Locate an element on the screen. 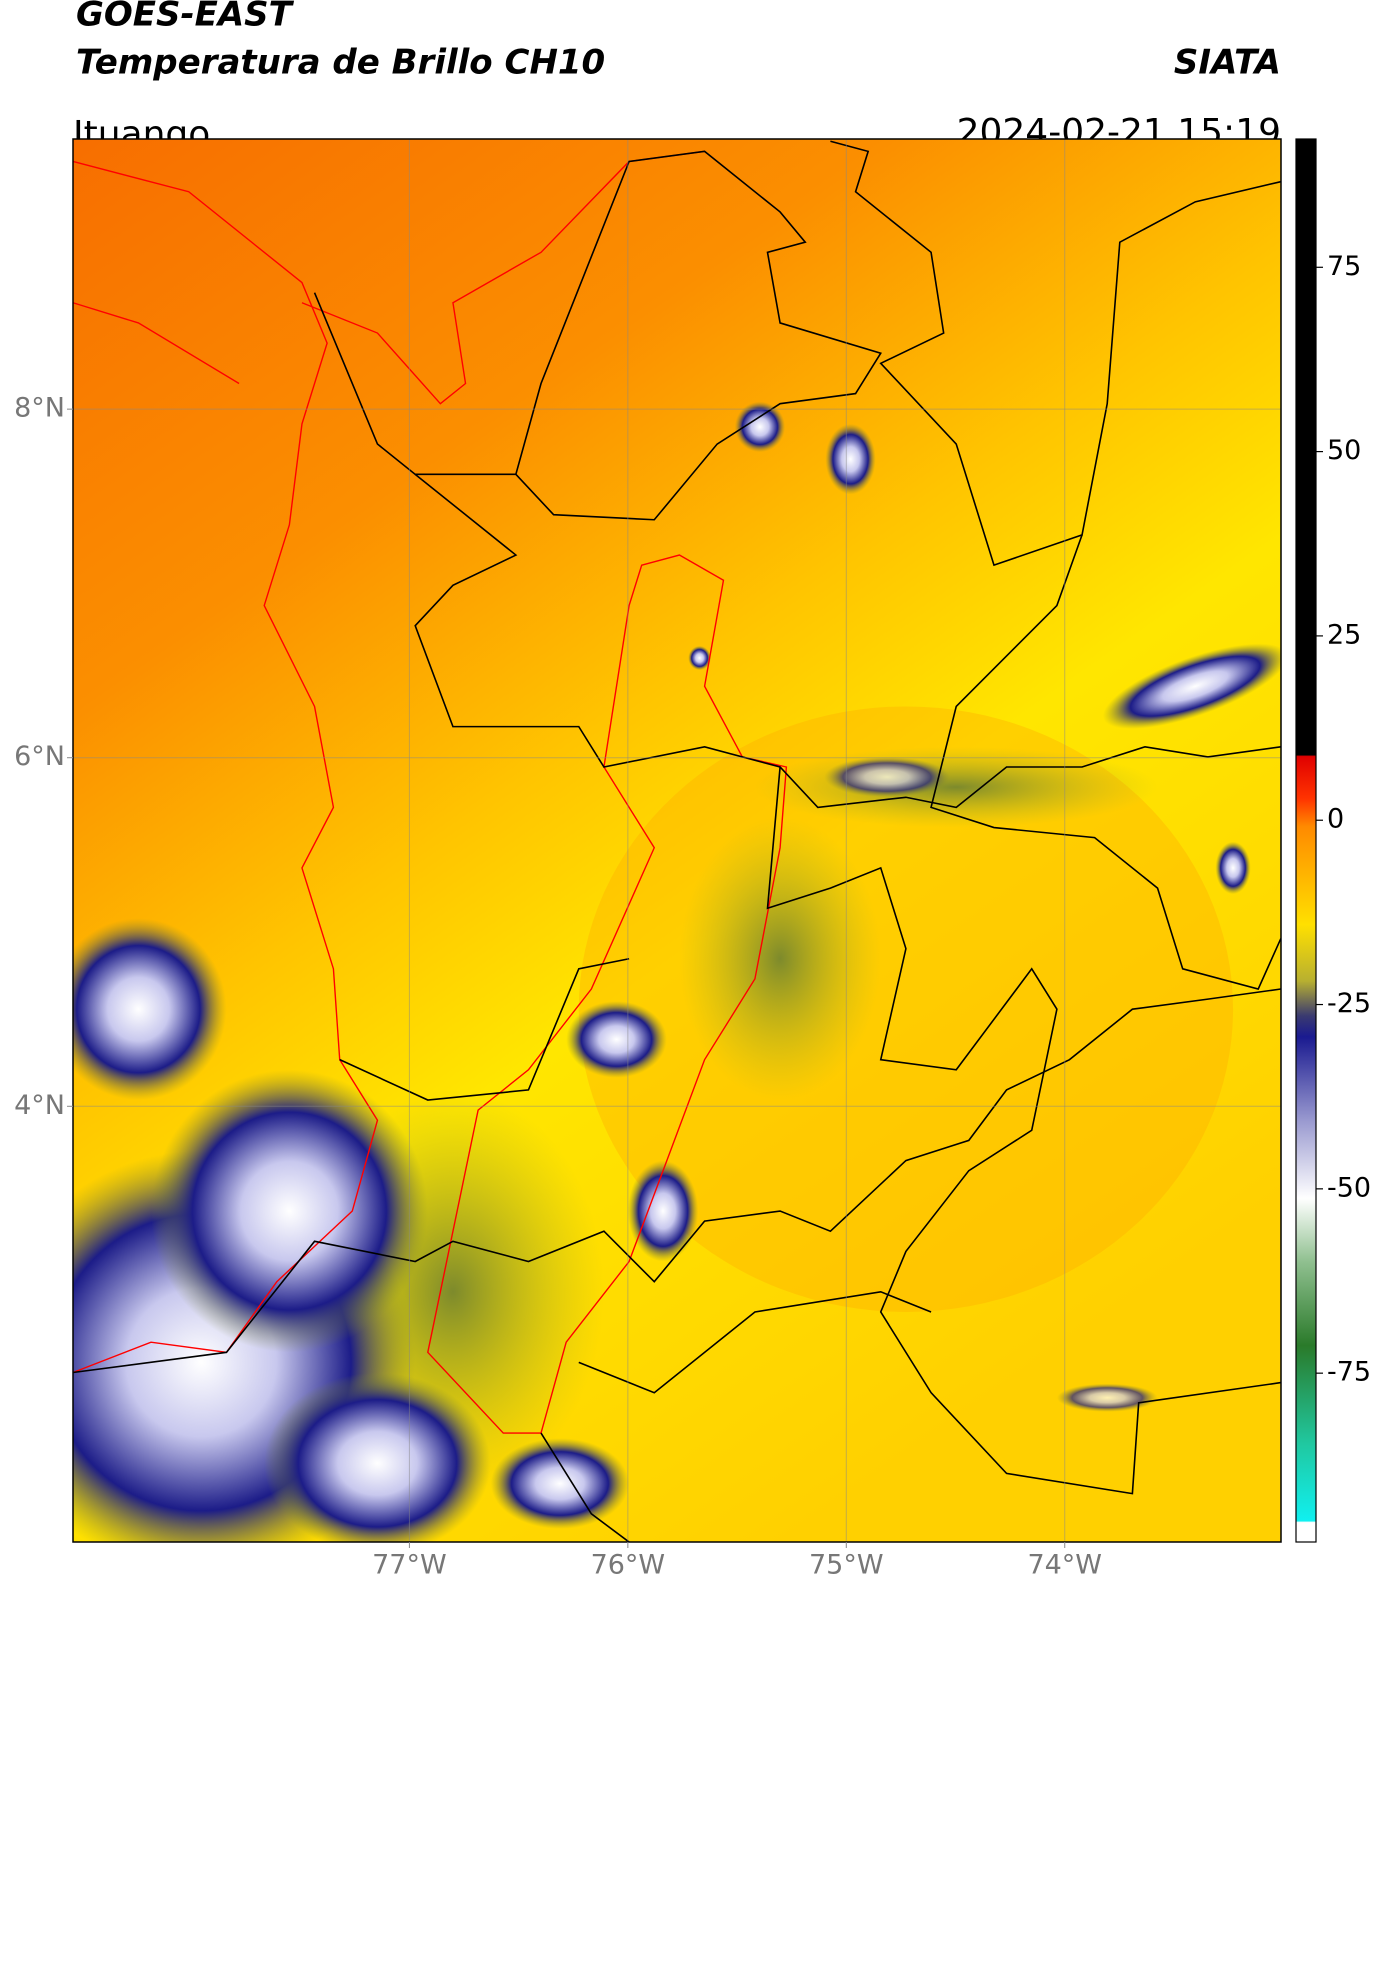  title: GOES-EAST is located at coordinates (185, 17).